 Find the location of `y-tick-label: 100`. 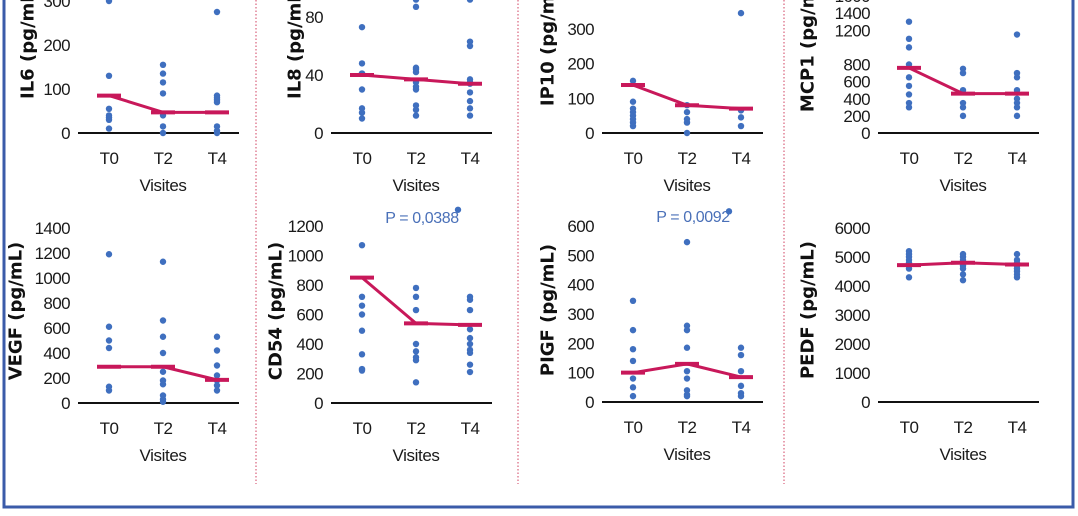

y-tick-label: 100 is located at coordinates (580, 373).